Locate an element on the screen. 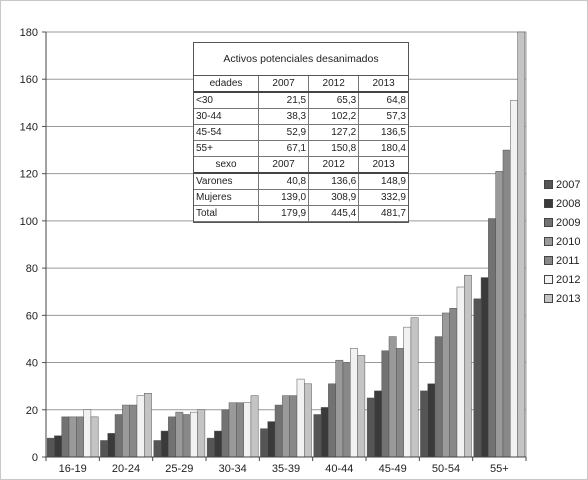 This screenshot has height=480, width=588. legend-label: 2007 is located at coordinates (568, 184).